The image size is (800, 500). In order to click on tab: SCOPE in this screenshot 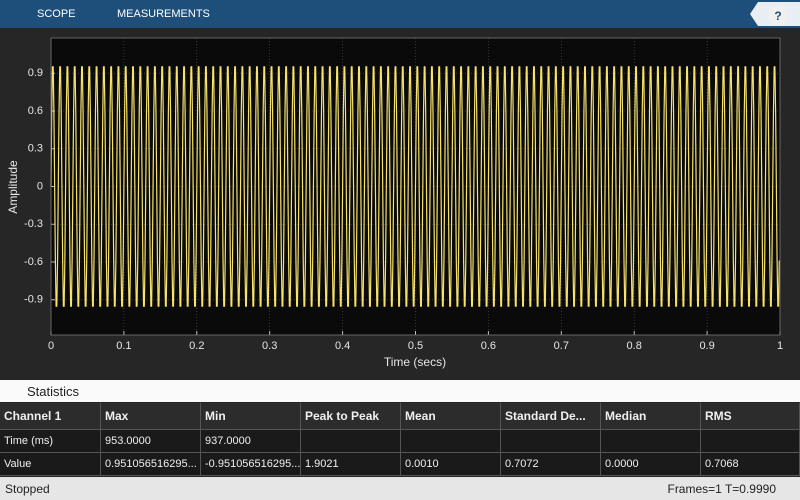, I will do `click(56, 14)`.